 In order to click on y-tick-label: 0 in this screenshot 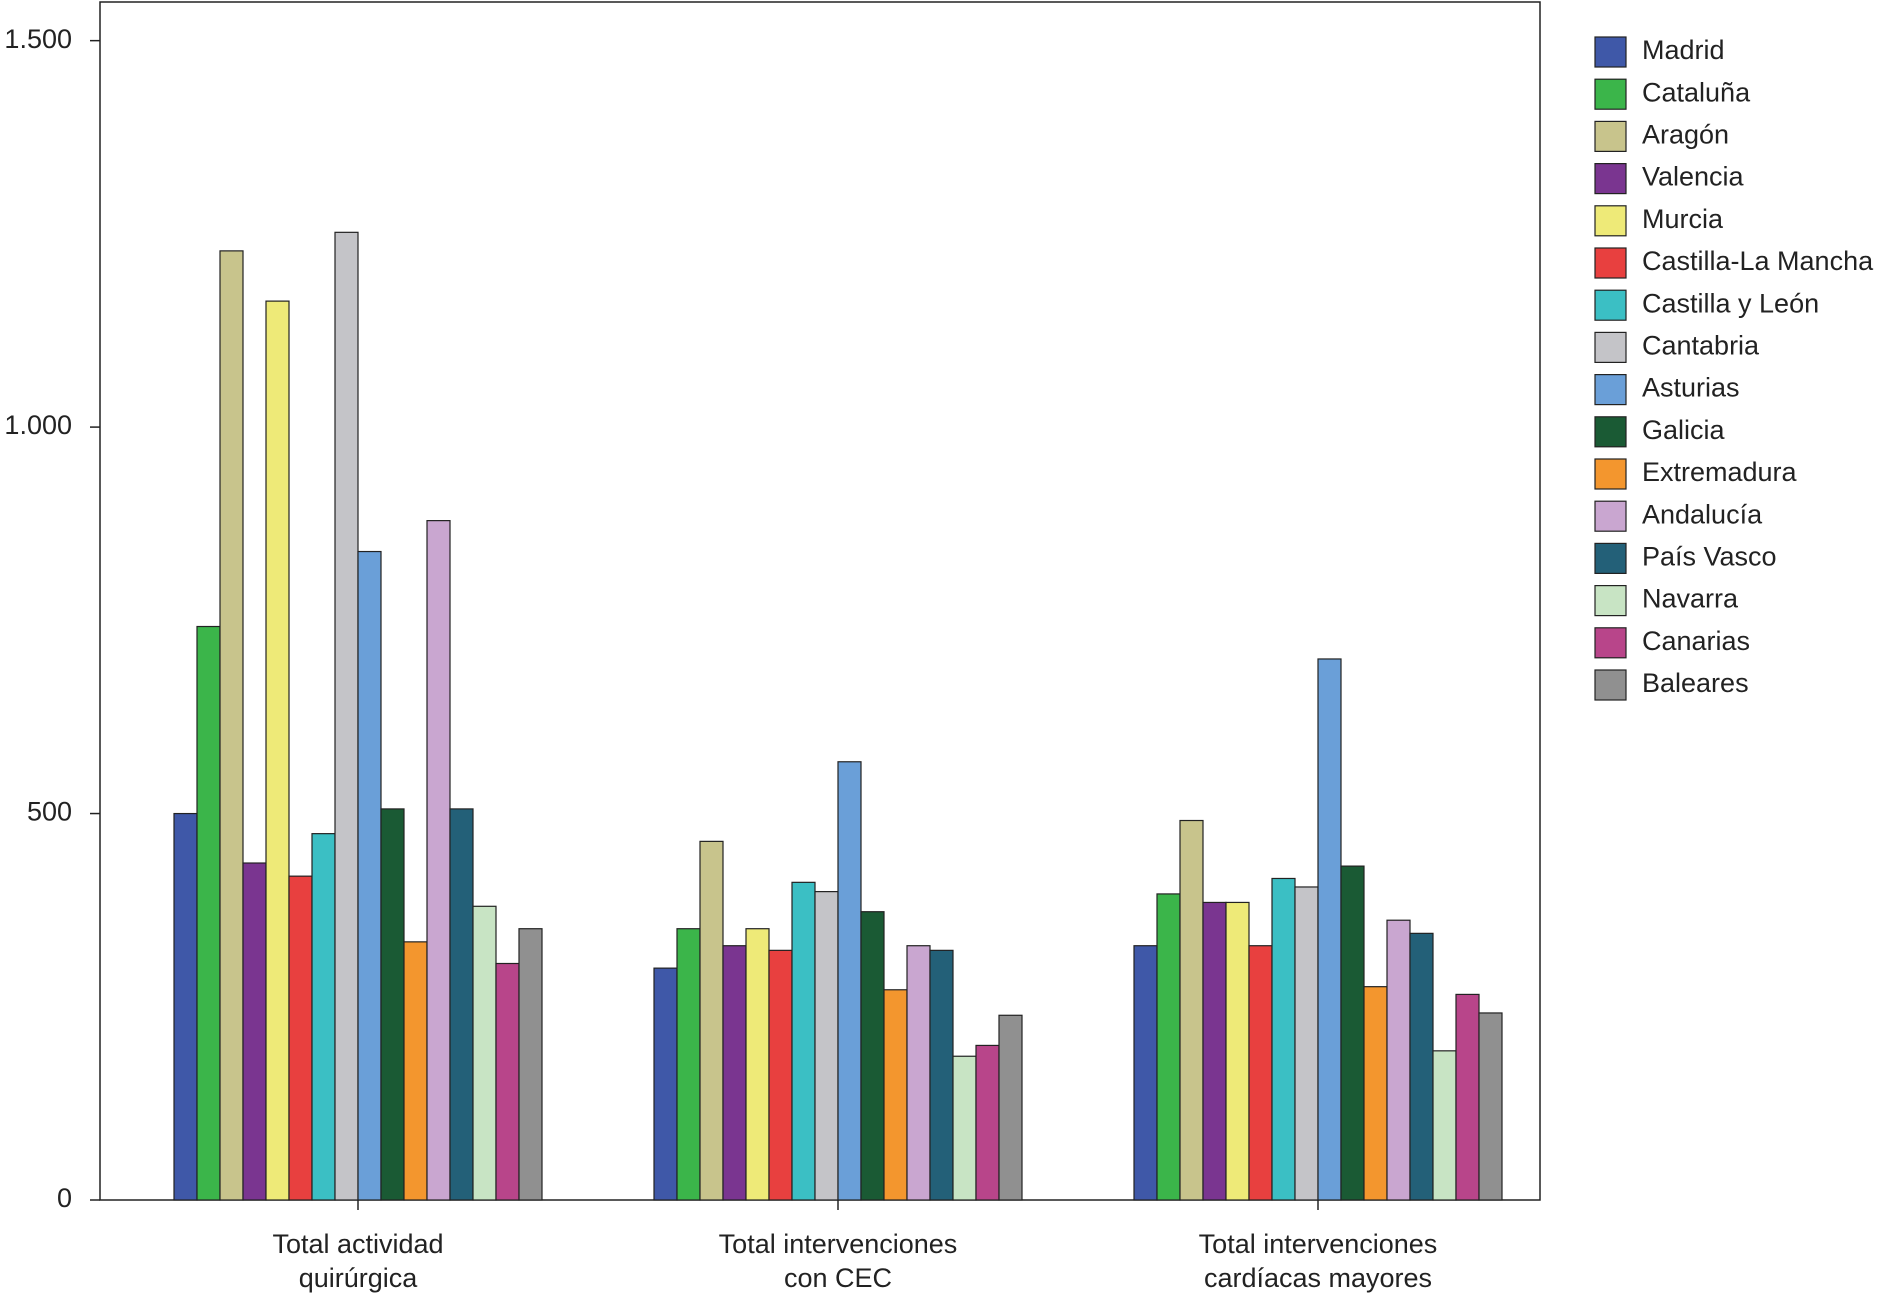, I will do `click(64, 1198)`.